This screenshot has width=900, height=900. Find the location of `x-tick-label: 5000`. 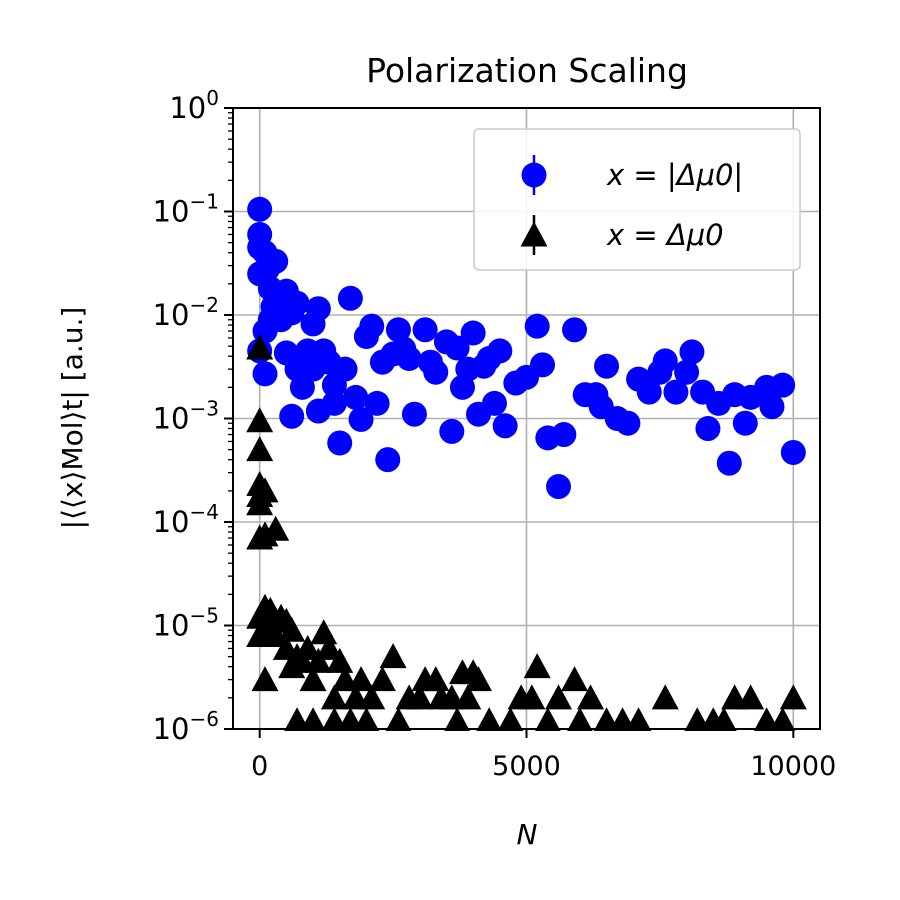

x-tick-label: 5000 is located at coordinates (526, 766).